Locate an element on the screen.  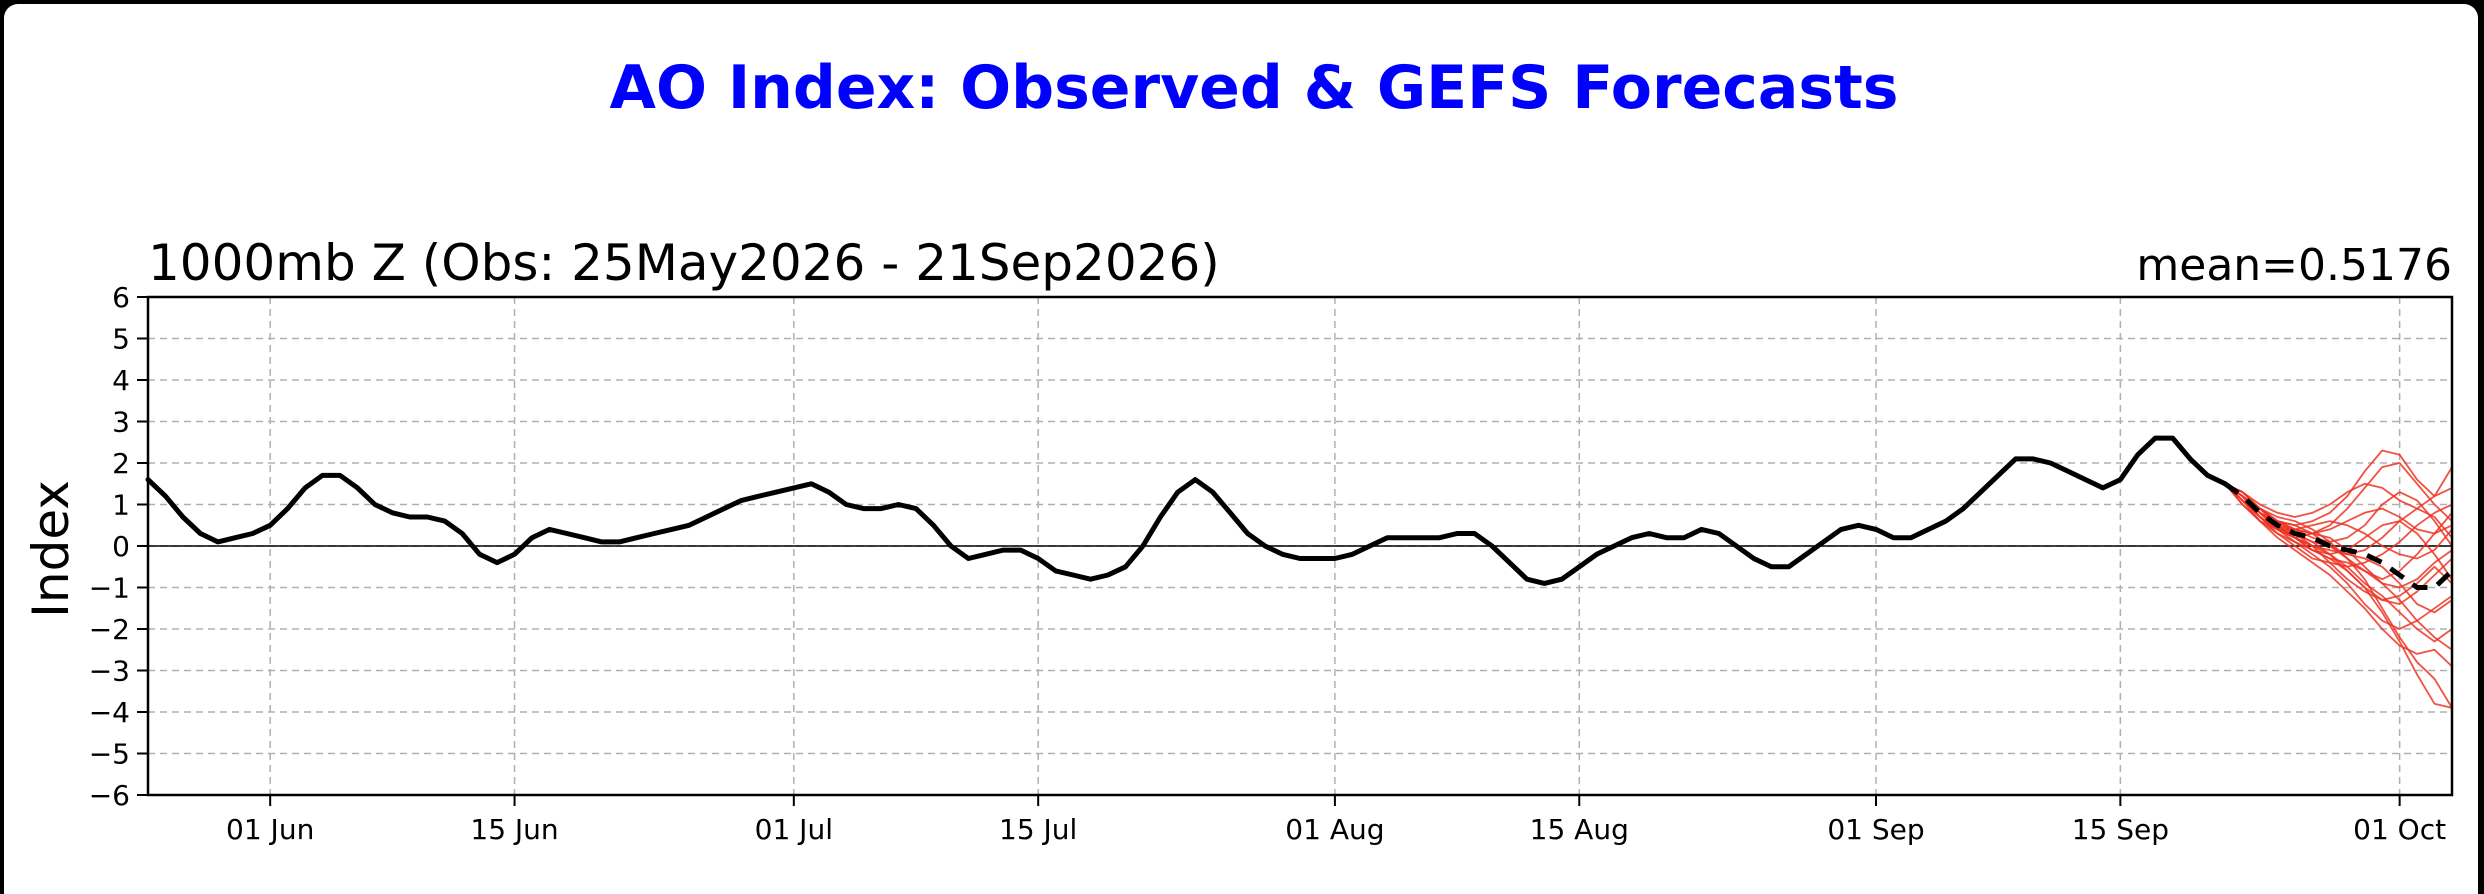
y-axis-label: Index is located at coordinates (51, 549).